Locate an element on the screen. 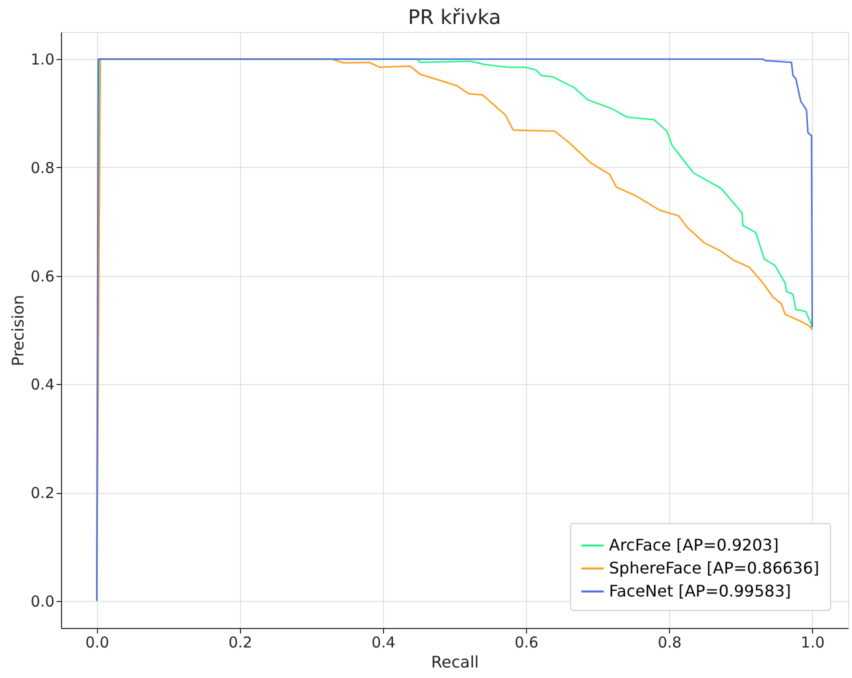  legend-label: FaceNet [AP=0.99583] is located at coordinates (700, 591).